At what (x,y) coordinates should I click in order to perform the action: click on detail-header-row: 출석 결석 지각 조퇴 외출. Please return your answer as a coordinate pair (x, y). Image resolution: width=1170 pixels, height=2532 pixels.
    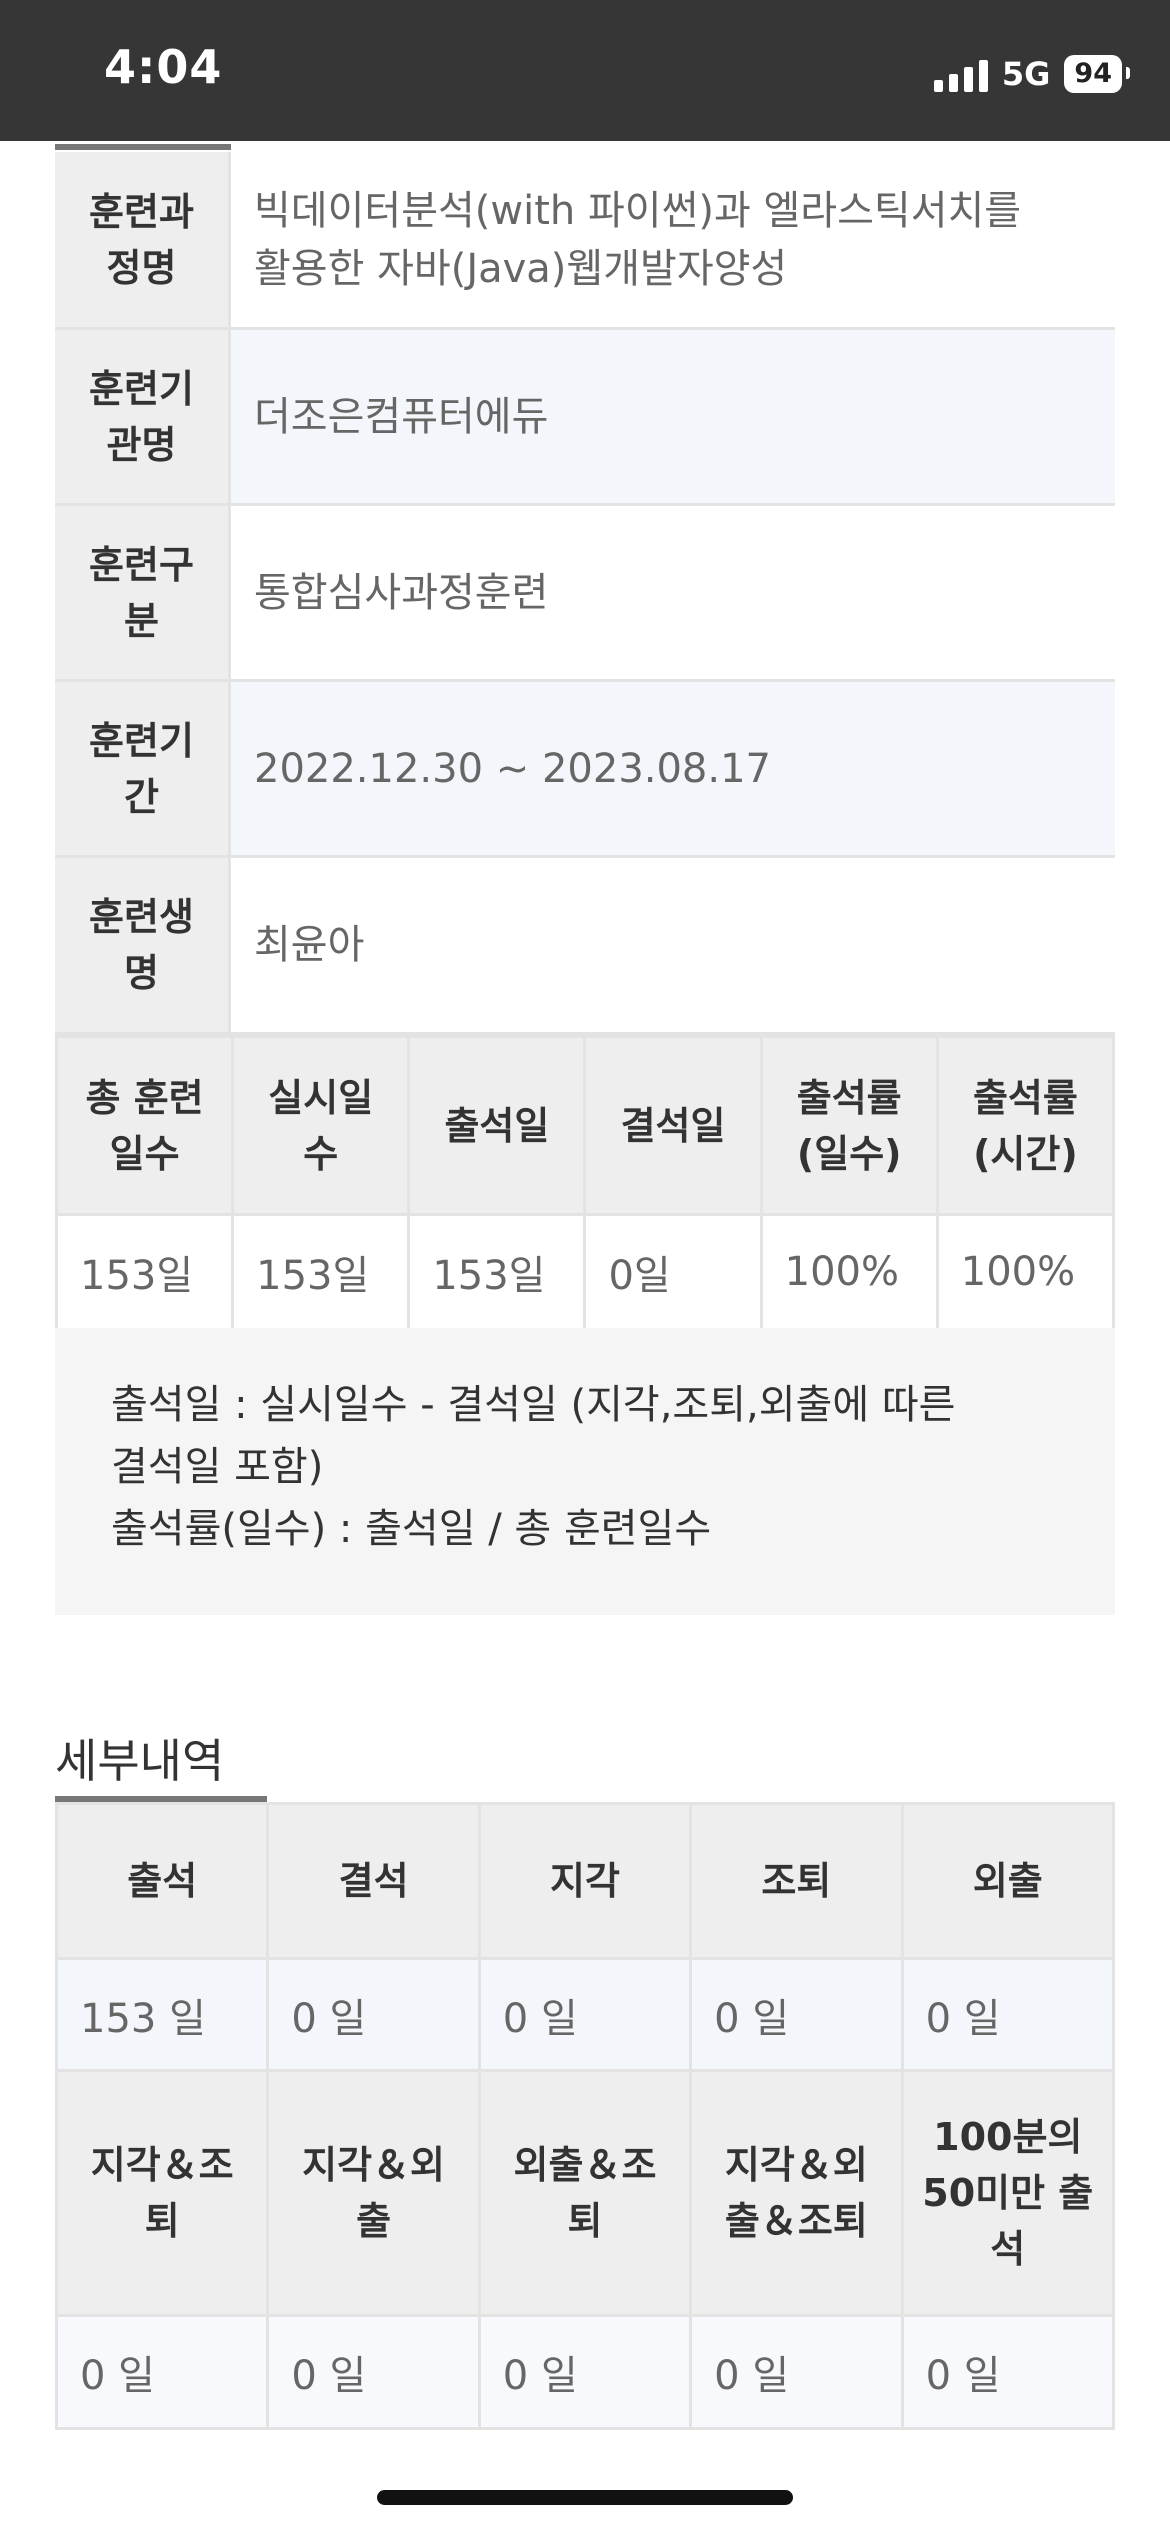
    Looking at the image, I should click on (585, 1881).